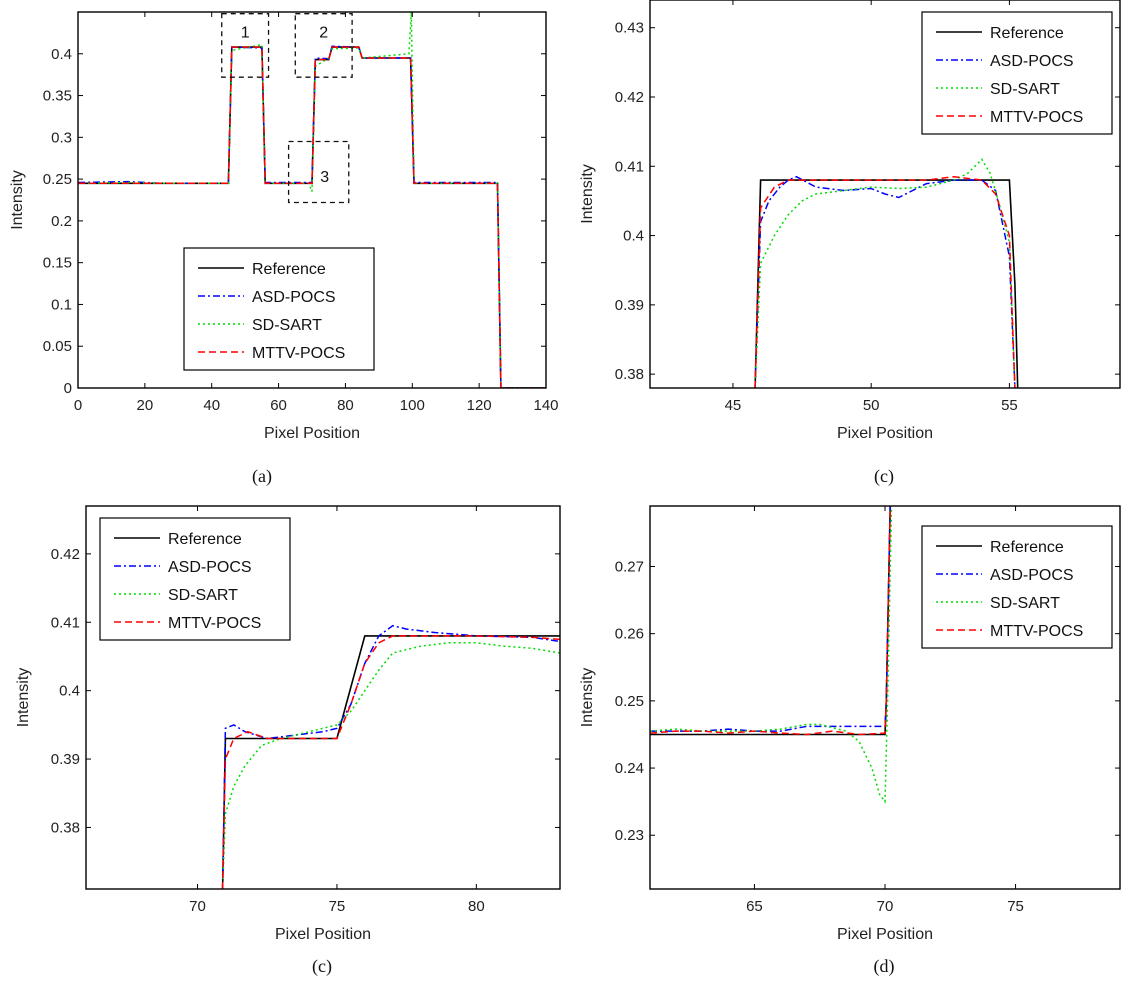  Describe the element at coordinates (68, 388) in the screenshot. I see `y-tick-label: 0` at that location.